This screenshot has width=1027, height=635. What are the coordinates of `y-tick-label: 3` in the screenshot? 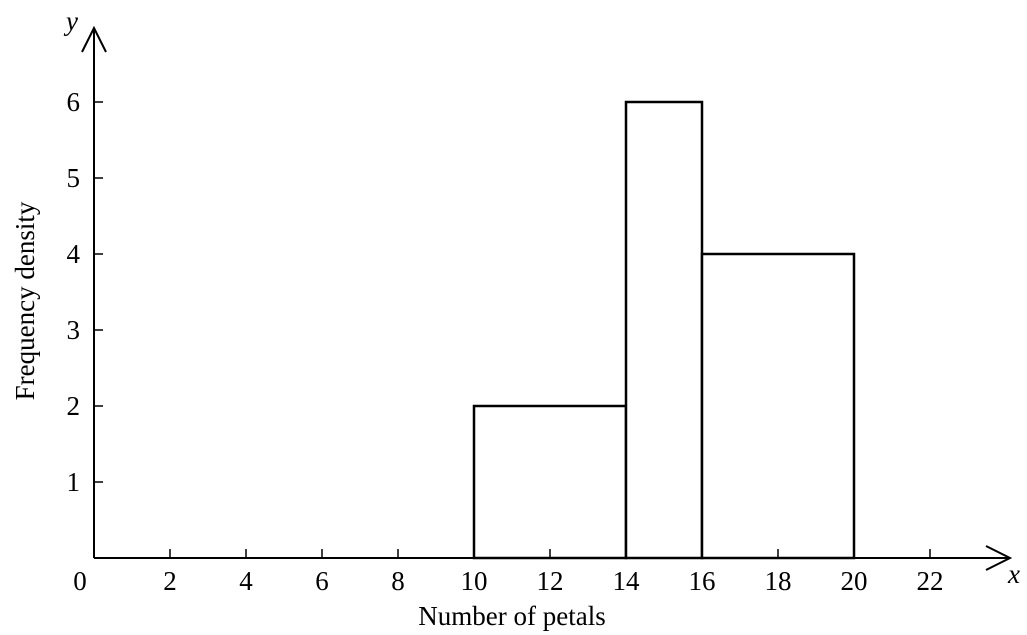 It's located at (74, 330).